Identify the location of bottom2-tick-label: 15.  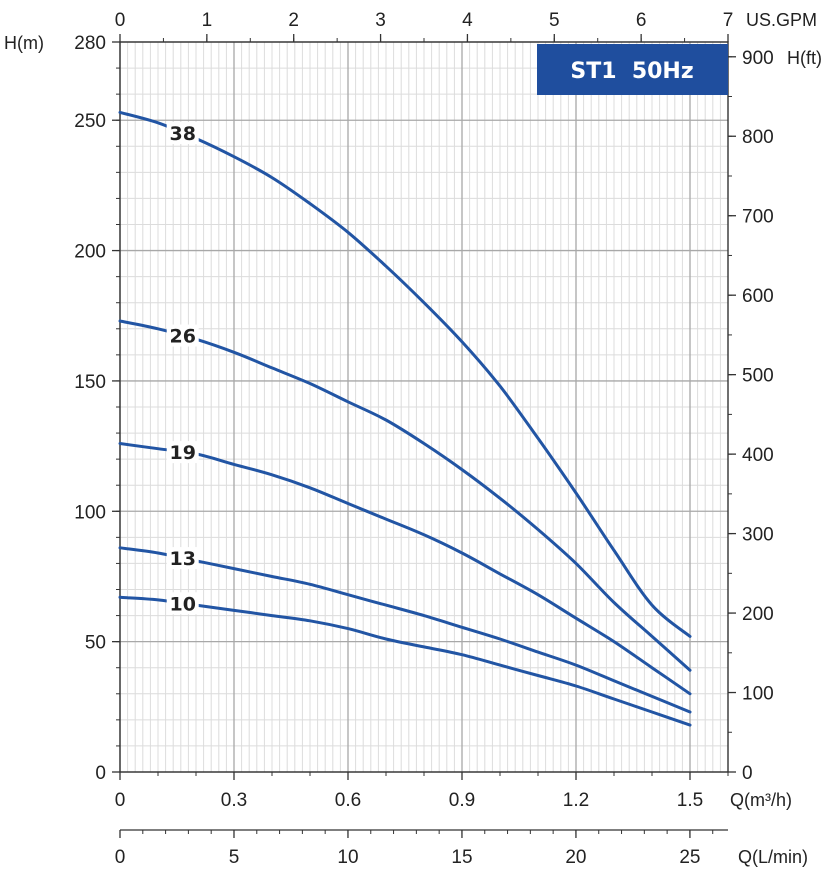
(461, 857).